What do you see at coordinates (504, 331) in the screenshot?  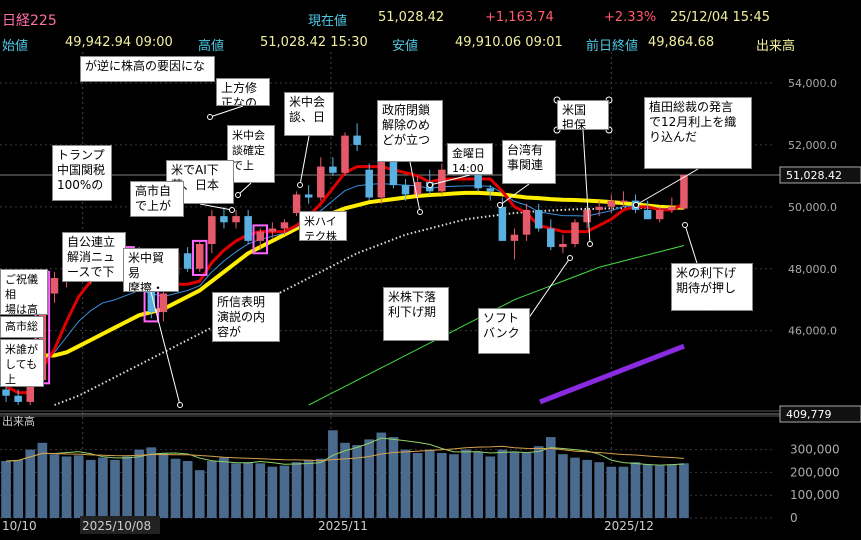 I see `chart-annotation: ソフト バンク` at bounding box center [504, 331].